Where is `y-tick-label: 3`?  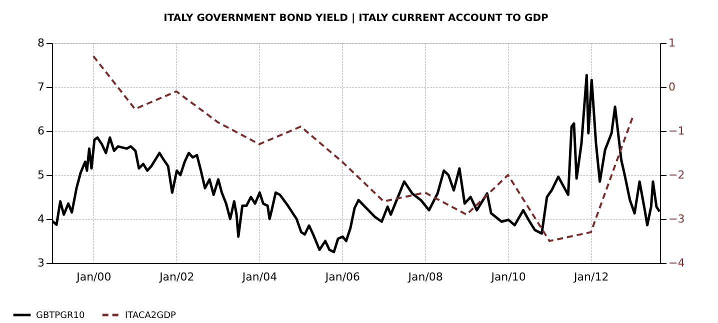 y-tick-label: 3 is located at coordinates (41, 263).